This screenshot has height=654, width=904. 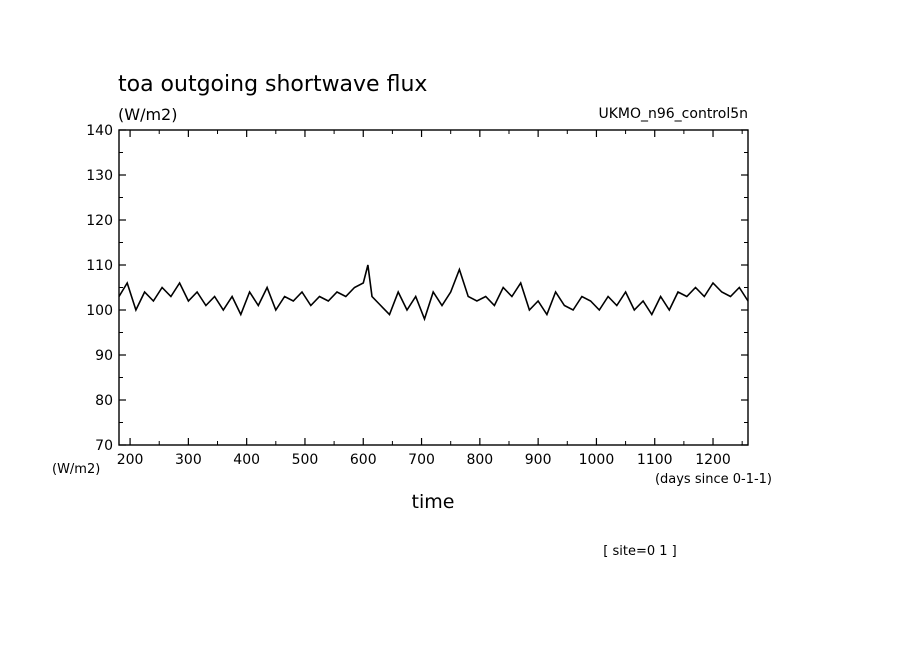 I want to click on y-tick-label: 120, so click(x=99, y=221).